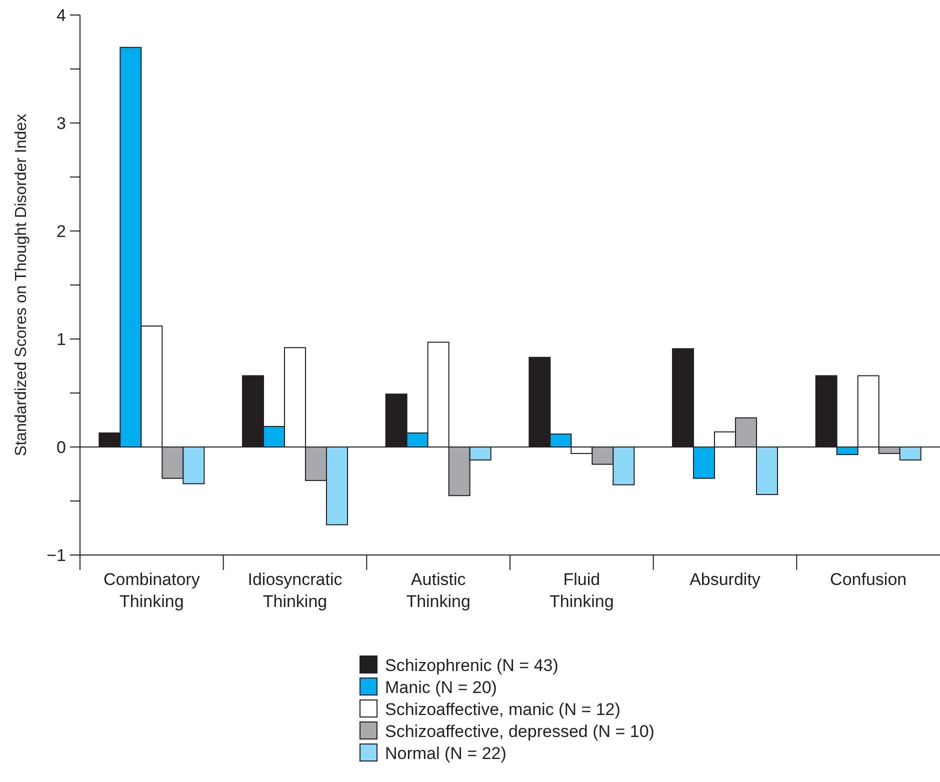  Describe the element at coordinates (441, 687) in the screenshot. I see `legend-label: Manic (N = 20)` at that location.